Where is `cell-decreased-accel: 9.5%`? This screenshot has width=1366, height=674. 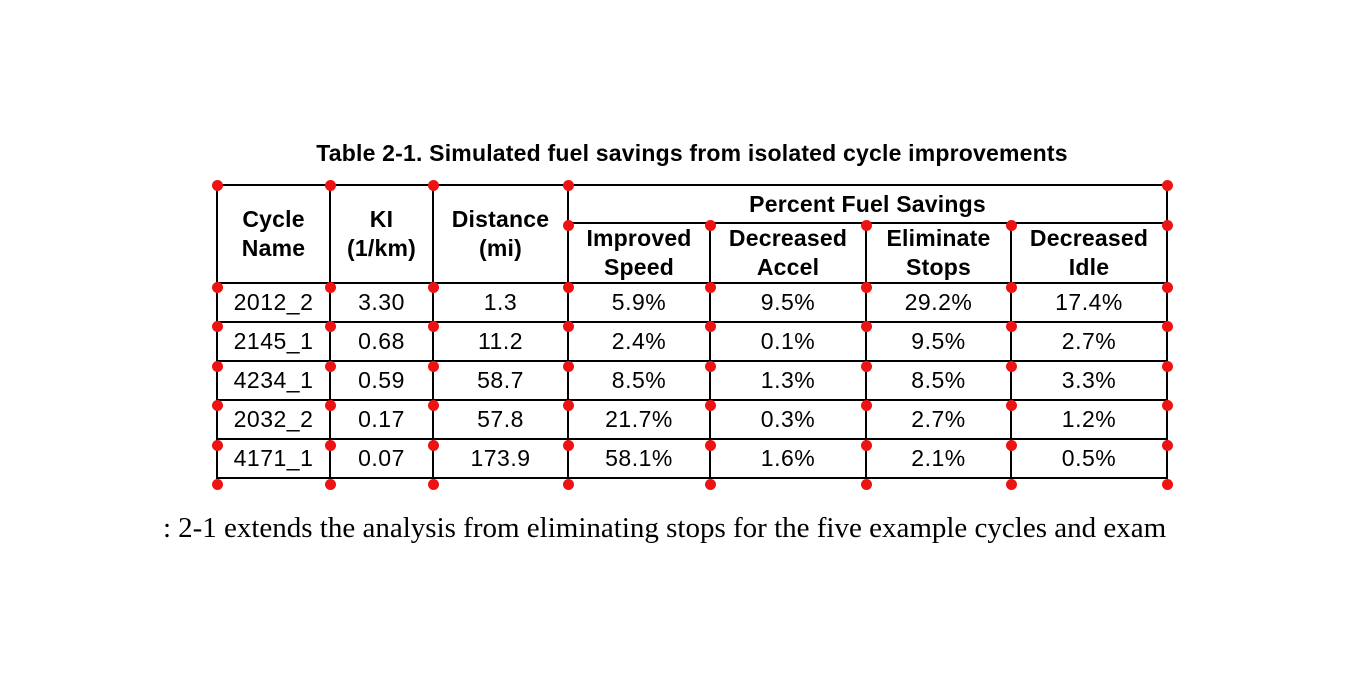
cell-decreased-accel: 9.5% is located at coordinates (788, 302).